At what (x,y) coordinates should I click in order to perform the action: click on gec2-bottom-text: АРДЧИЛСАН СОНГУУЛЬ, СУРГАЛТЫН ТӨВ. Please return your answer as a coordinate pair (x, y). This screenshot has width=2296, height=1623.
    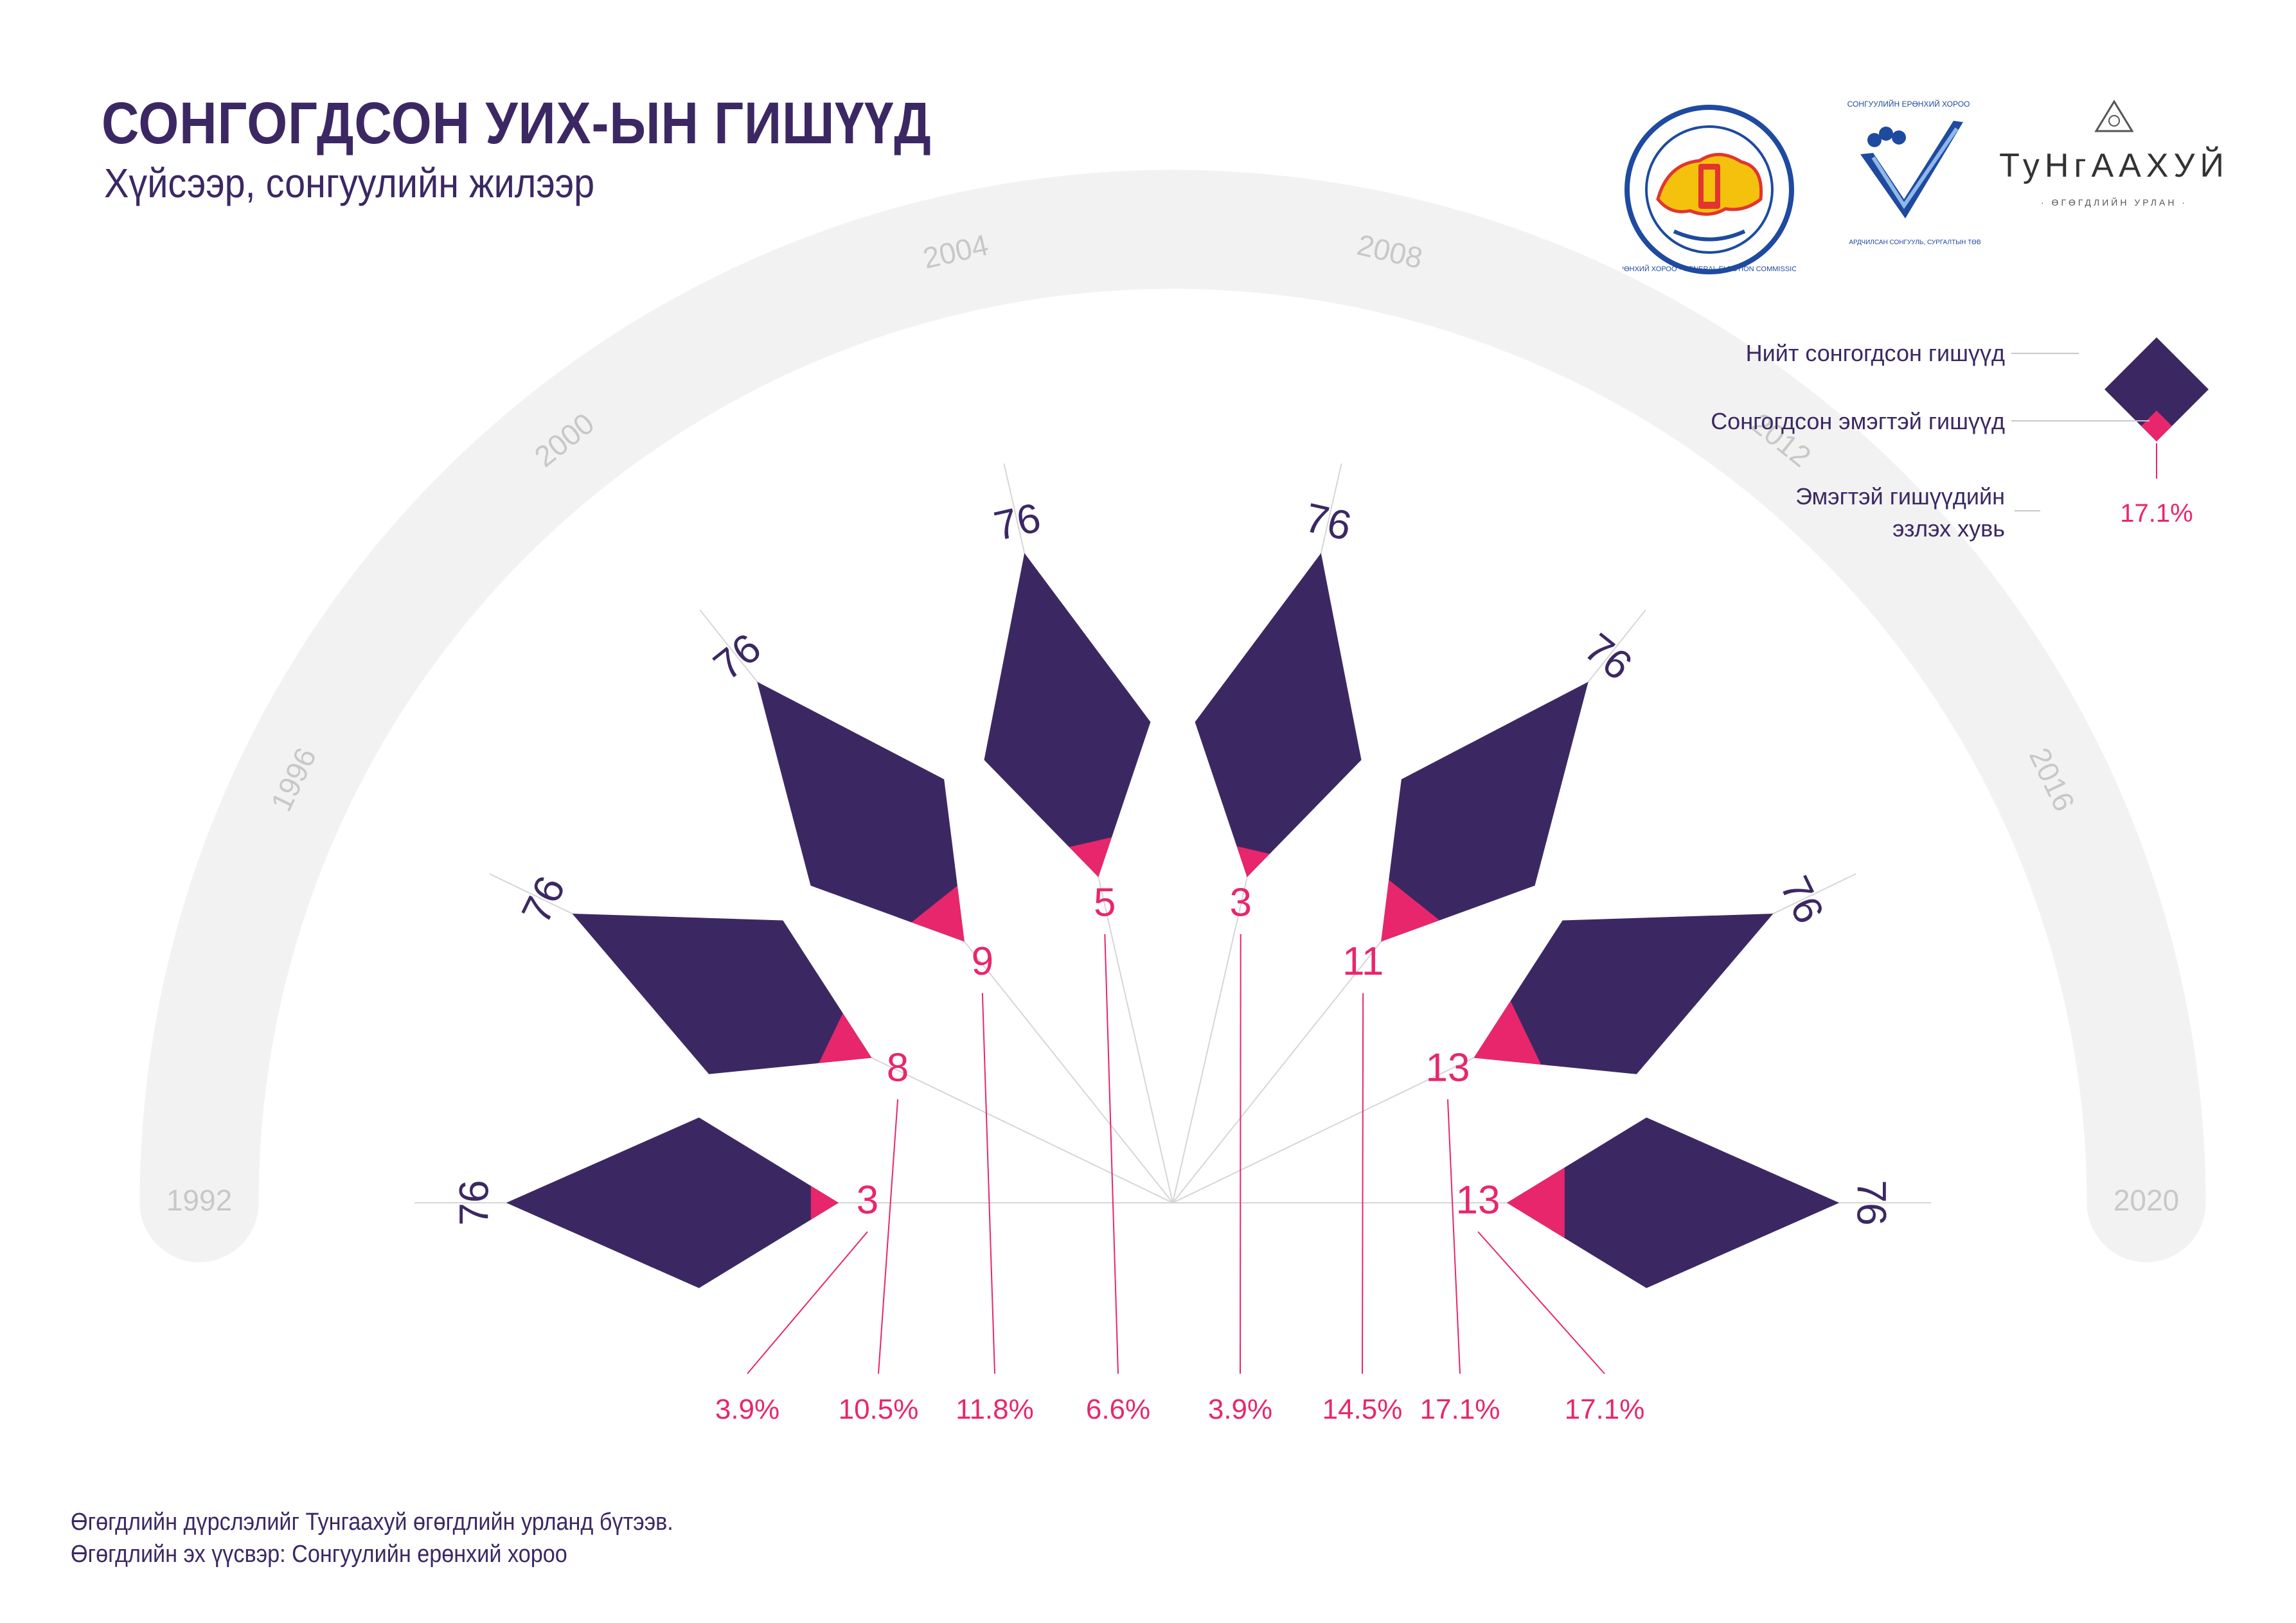
    Looking at the image, I should click on (1915, 242).